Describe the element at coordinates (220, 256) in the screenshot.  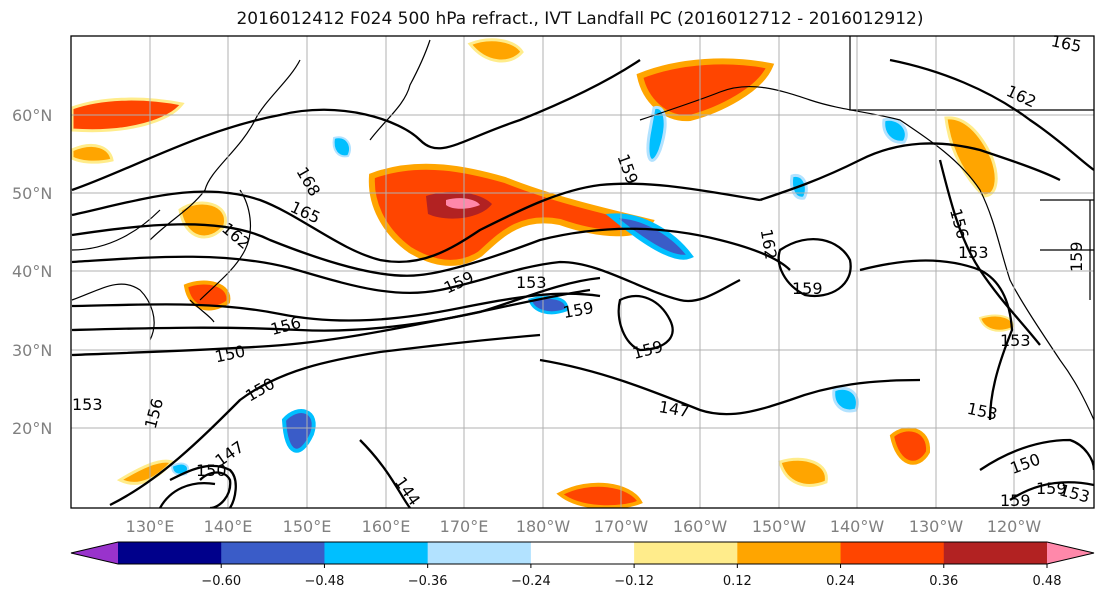
I see `japan-coast` at that location.